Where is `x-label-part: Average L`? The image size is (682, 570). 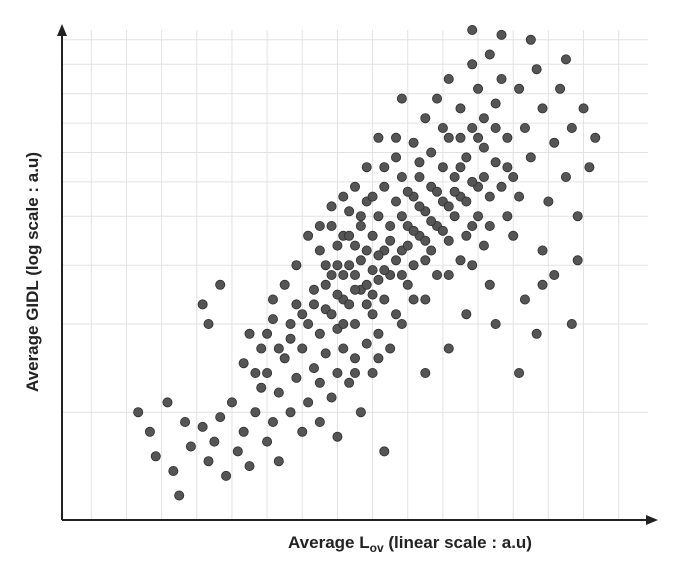 x-label-part: Average L is located at coordinates (329, 542).